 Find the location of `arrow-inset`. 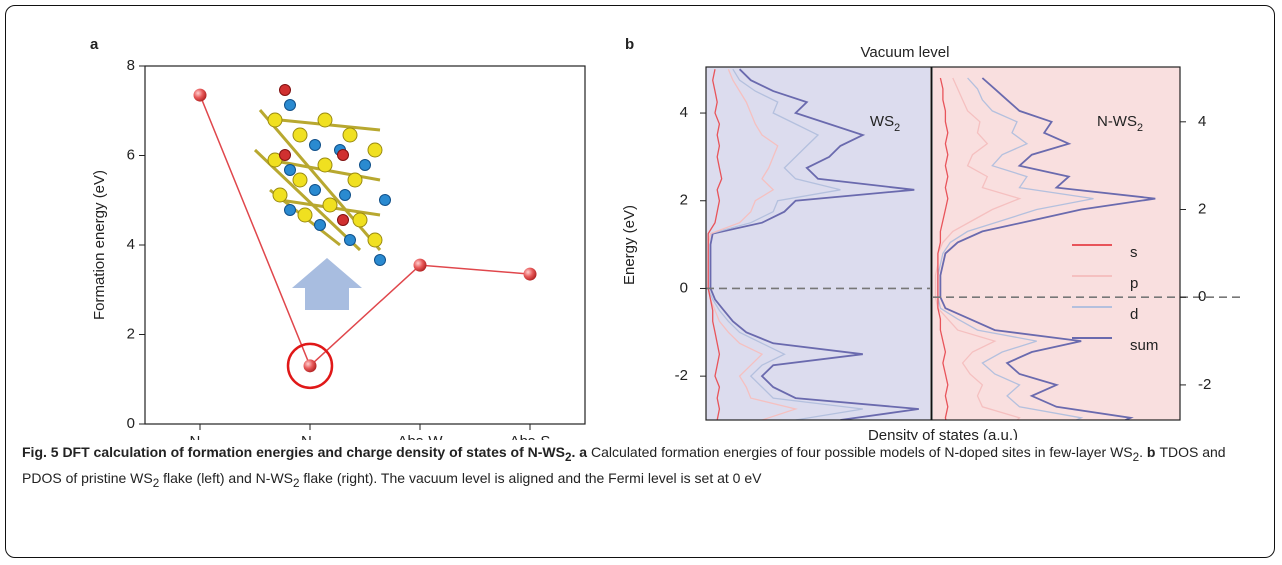

arrow-inset is located at coordinates (327, 284).